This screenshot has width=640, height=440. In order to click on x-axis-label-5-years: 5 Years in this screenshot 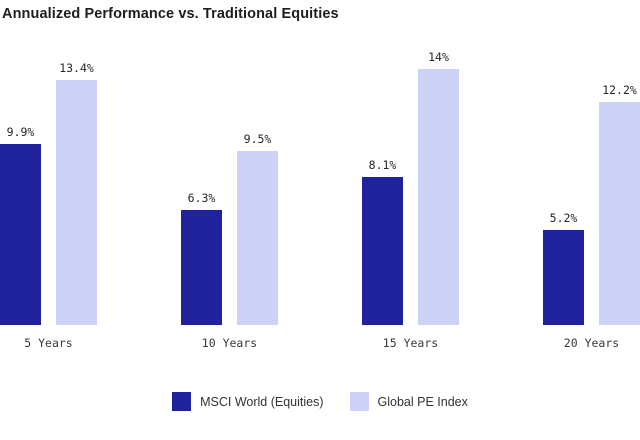, I will do `click(48, 343)`.